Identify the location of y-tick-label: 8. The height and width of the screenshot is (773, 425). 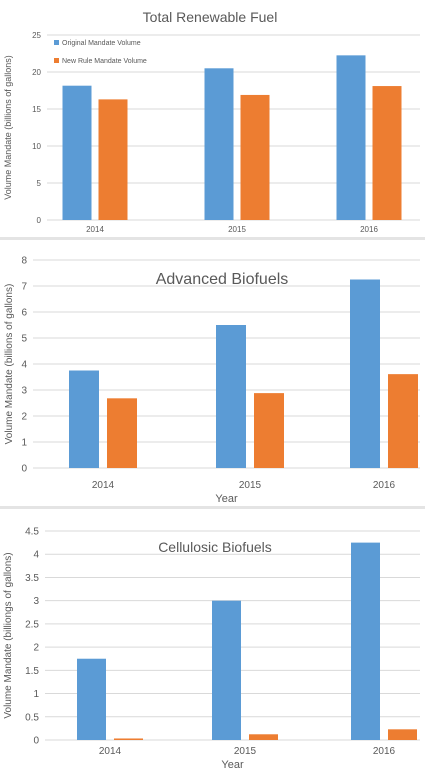
(24, 261).